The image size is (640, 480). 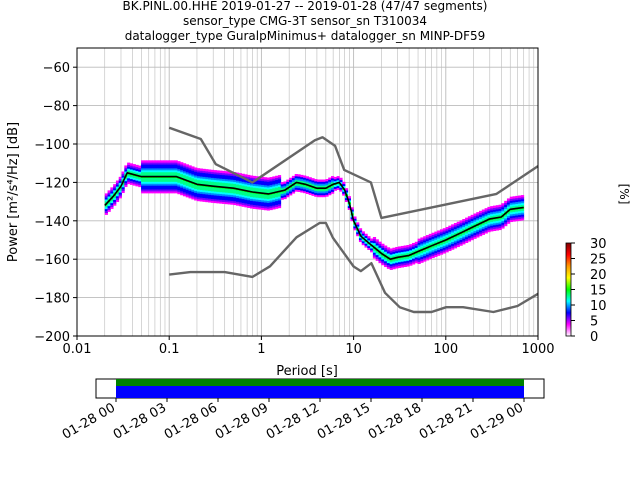 What do you see at coordinates (169, 349) in the screenshot?
I see `x-tick-label: 0.1` at bounding box center [169, 349].